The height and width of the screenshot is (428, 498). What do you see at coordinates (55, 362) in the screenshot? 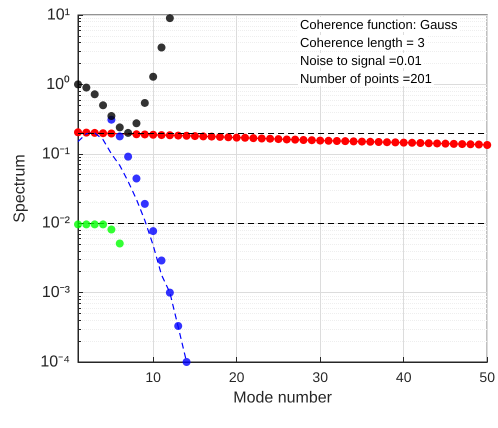
I see `y-tick-label: 10⁻⁴` at bounding box center [55, 362].